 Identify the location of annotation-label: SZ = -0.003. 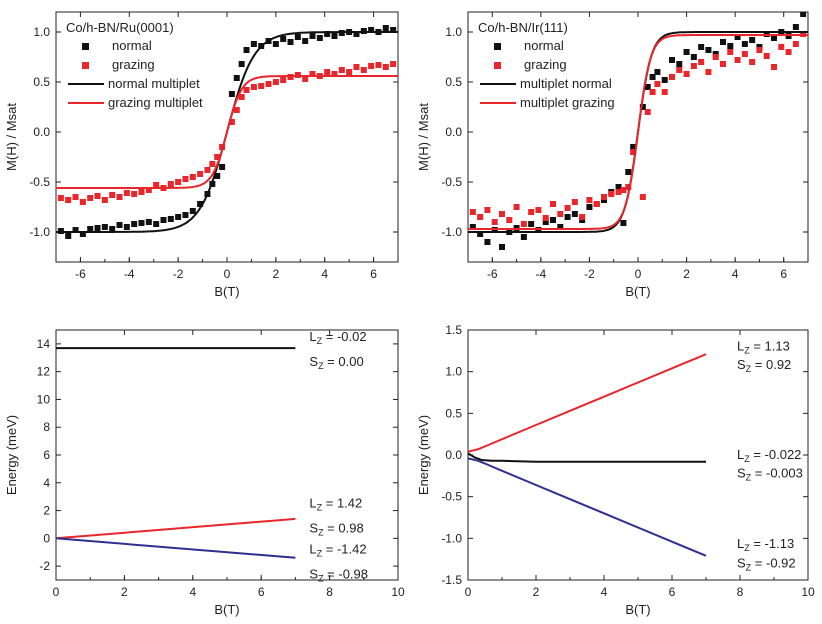
(770, 473).